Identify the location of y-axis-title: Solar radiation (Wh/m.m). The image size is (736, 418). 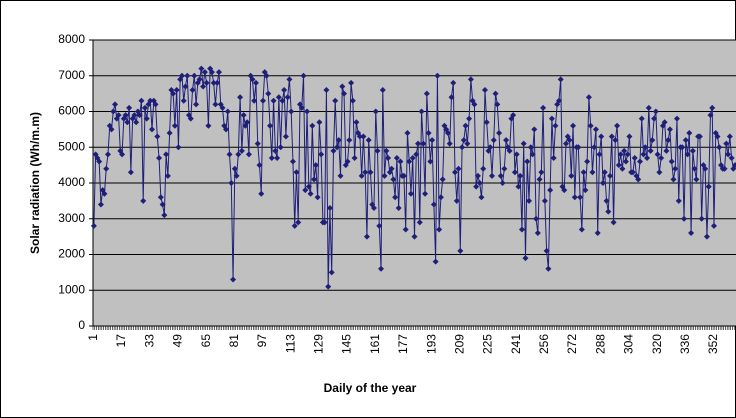
(35, 183).